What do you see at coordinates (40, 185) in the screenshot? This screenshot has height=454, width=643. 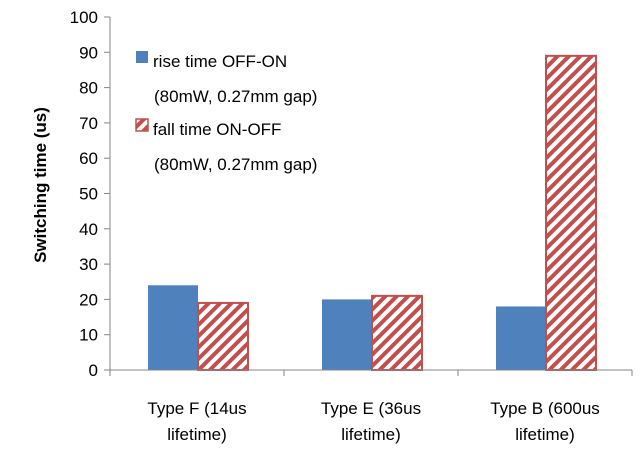 I see `y-axis-label: Switching time (us)` at bounding box center [40, 185].